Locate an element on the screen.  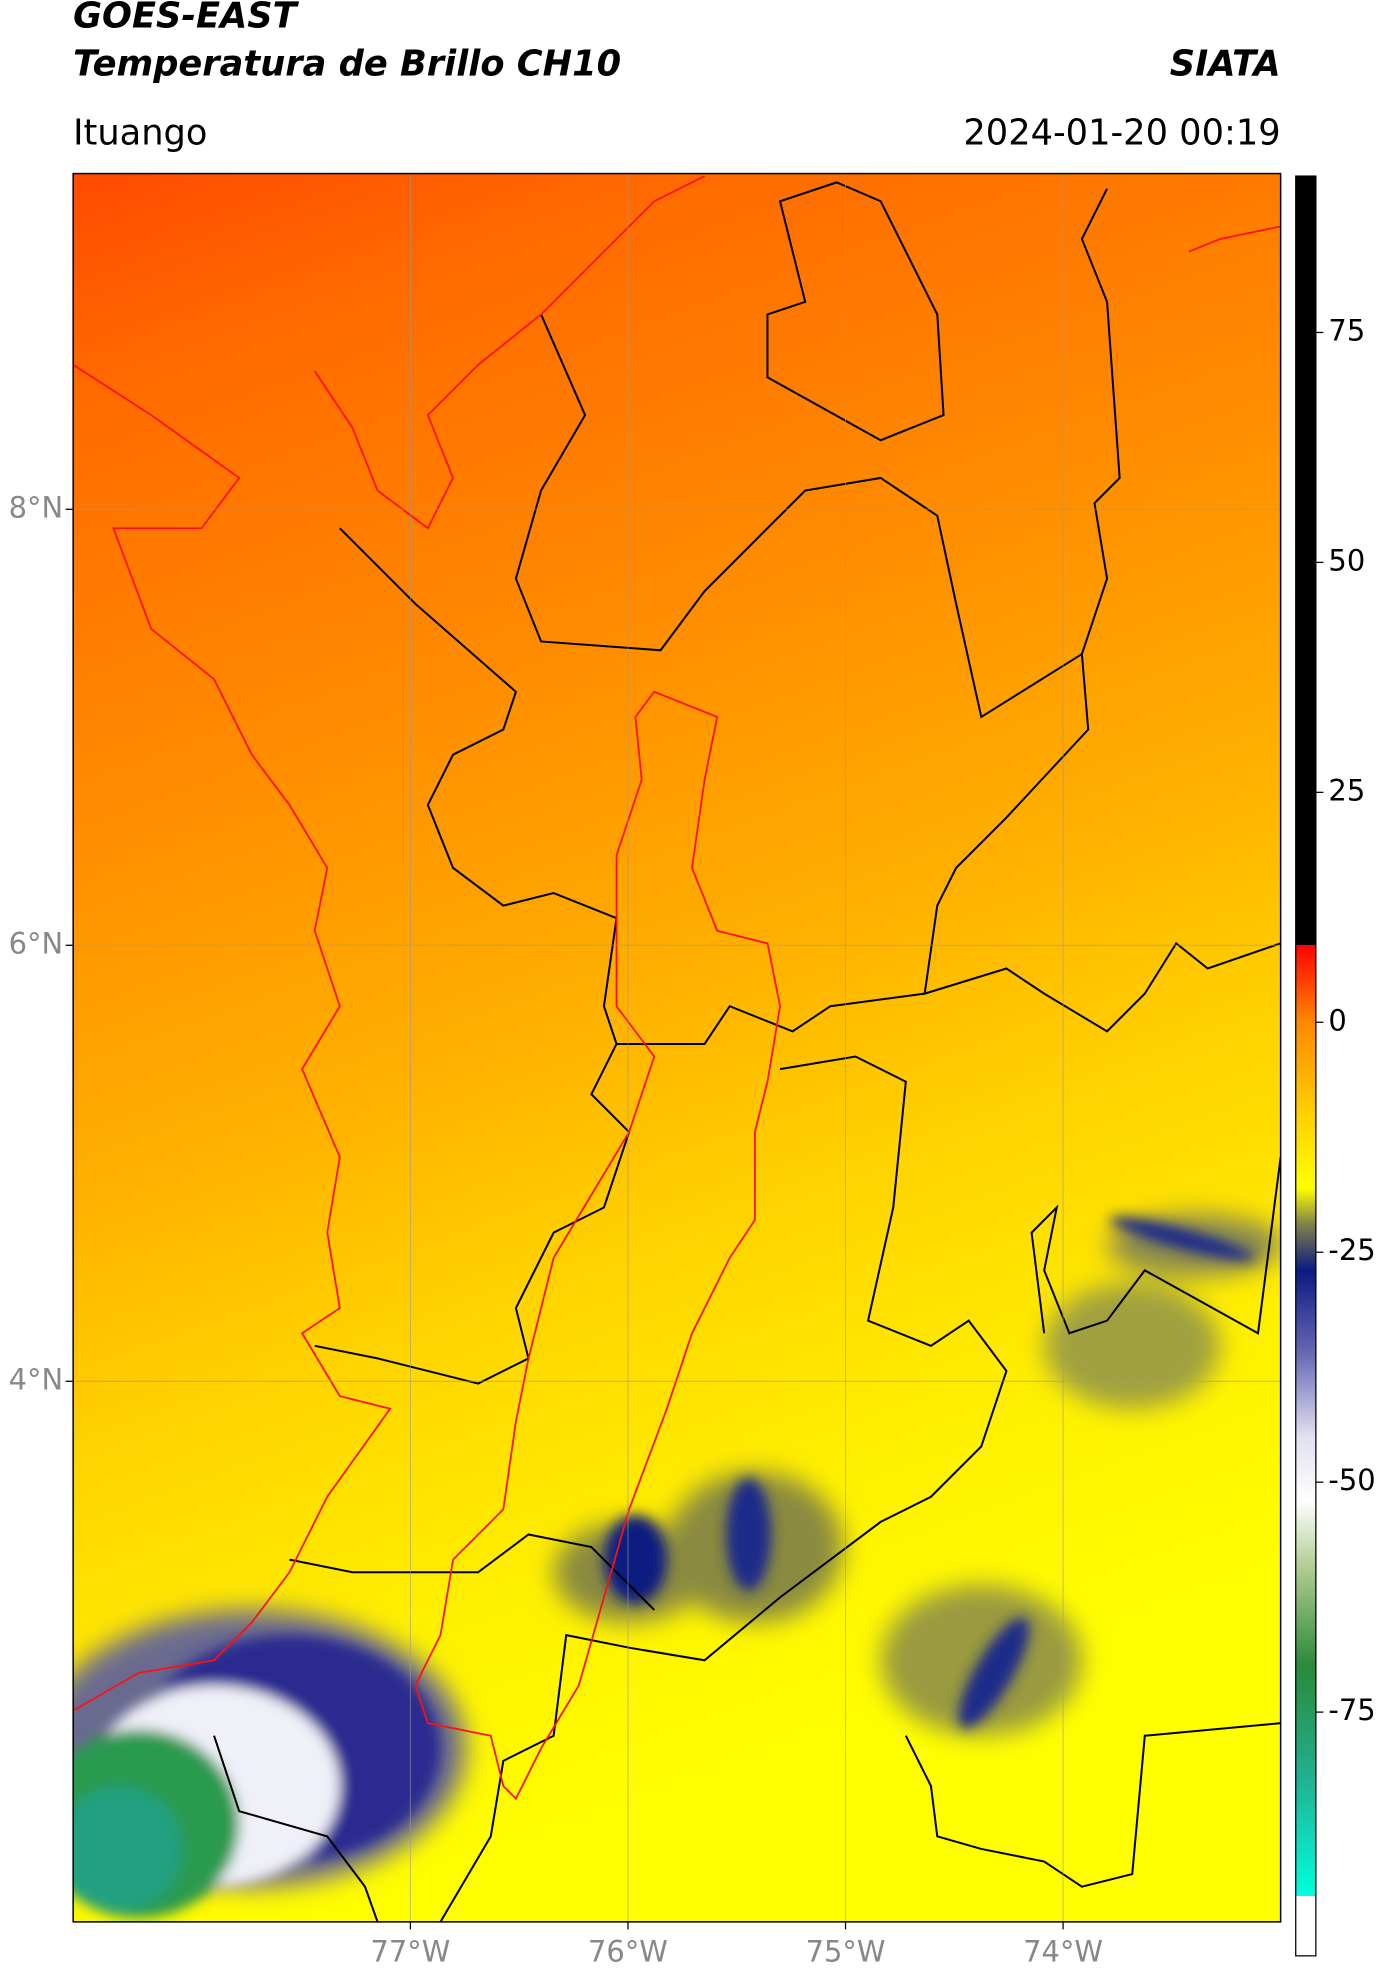
colorbar-label: 50 is located at coordinates (1346, 560).